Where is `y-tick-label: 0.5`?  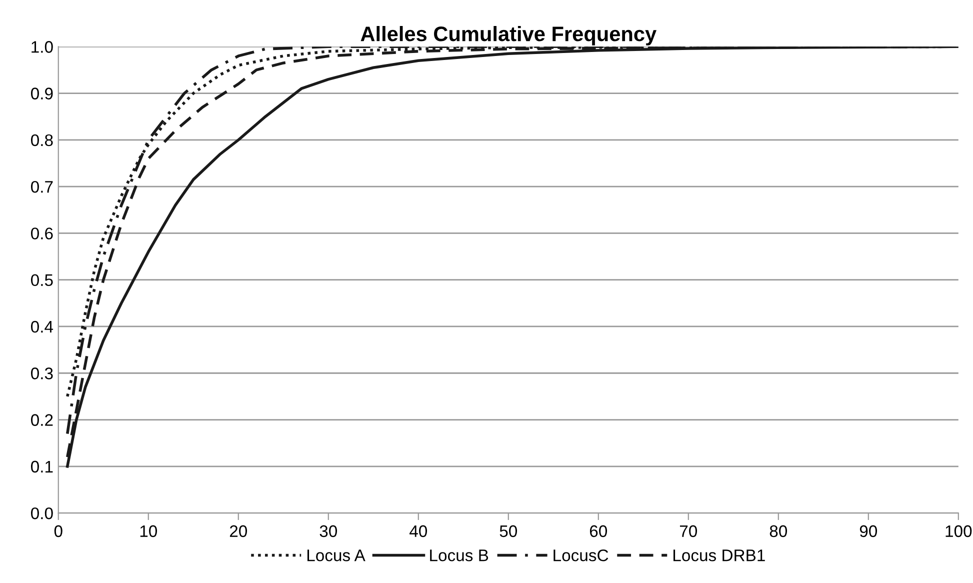 y-tick-label: 0.5 is located at coordinates (42, 280).